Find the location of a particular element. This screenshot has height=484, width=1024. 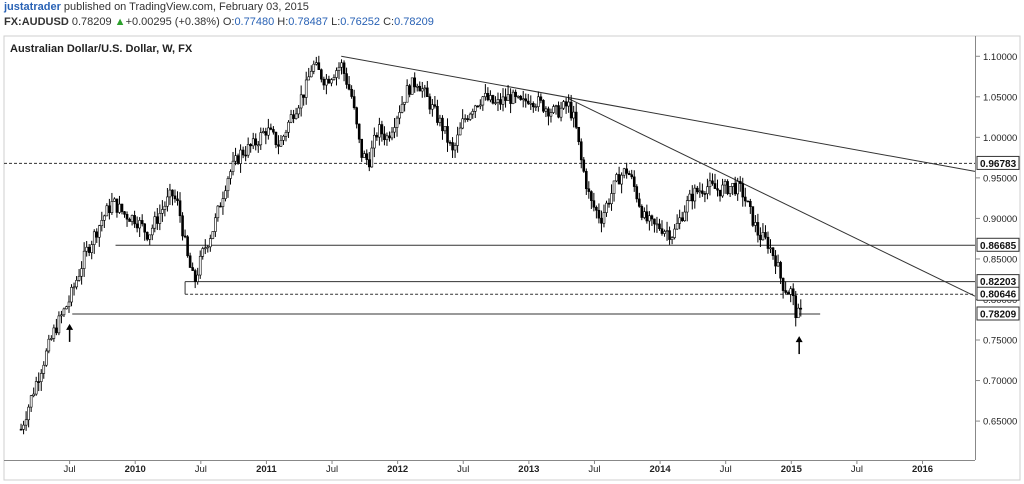

y-tick-label: 1.05000 is located at coordinates (1000, 97).